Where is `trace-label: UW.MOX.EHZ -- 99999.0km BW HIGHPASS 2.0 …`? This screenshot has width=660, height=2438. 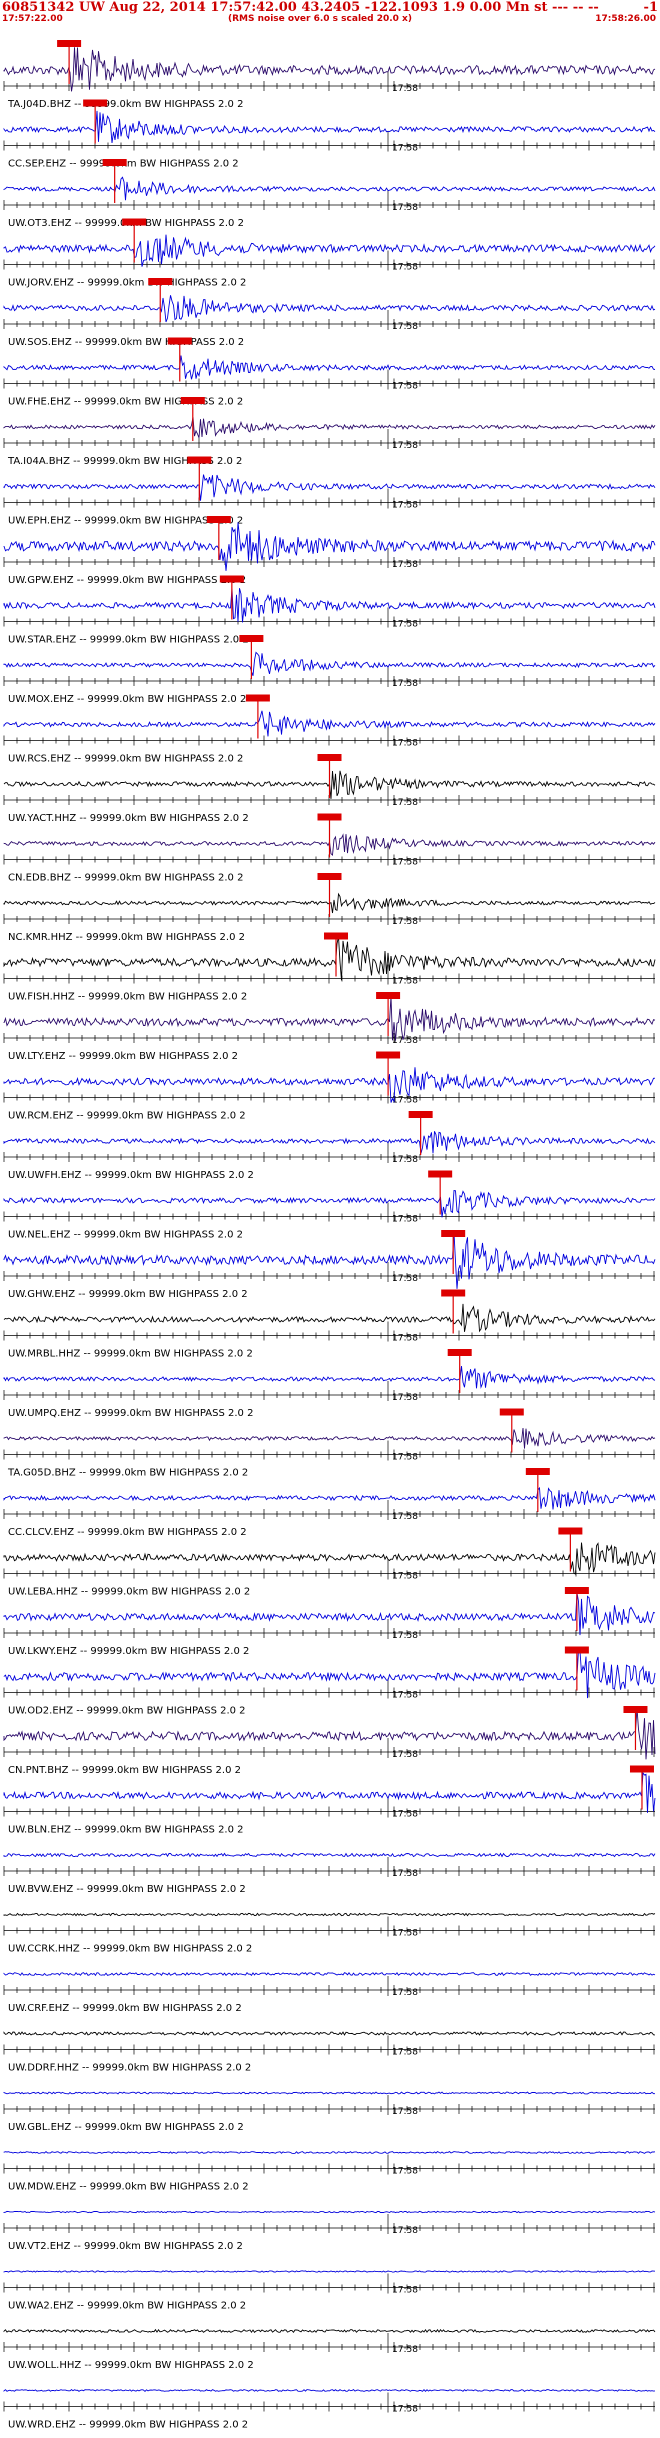 trace-label: UW.MOX.EHZ -- 99999.0km BW HIGHPASS 2.0 … is located at coordinates (127, 699).